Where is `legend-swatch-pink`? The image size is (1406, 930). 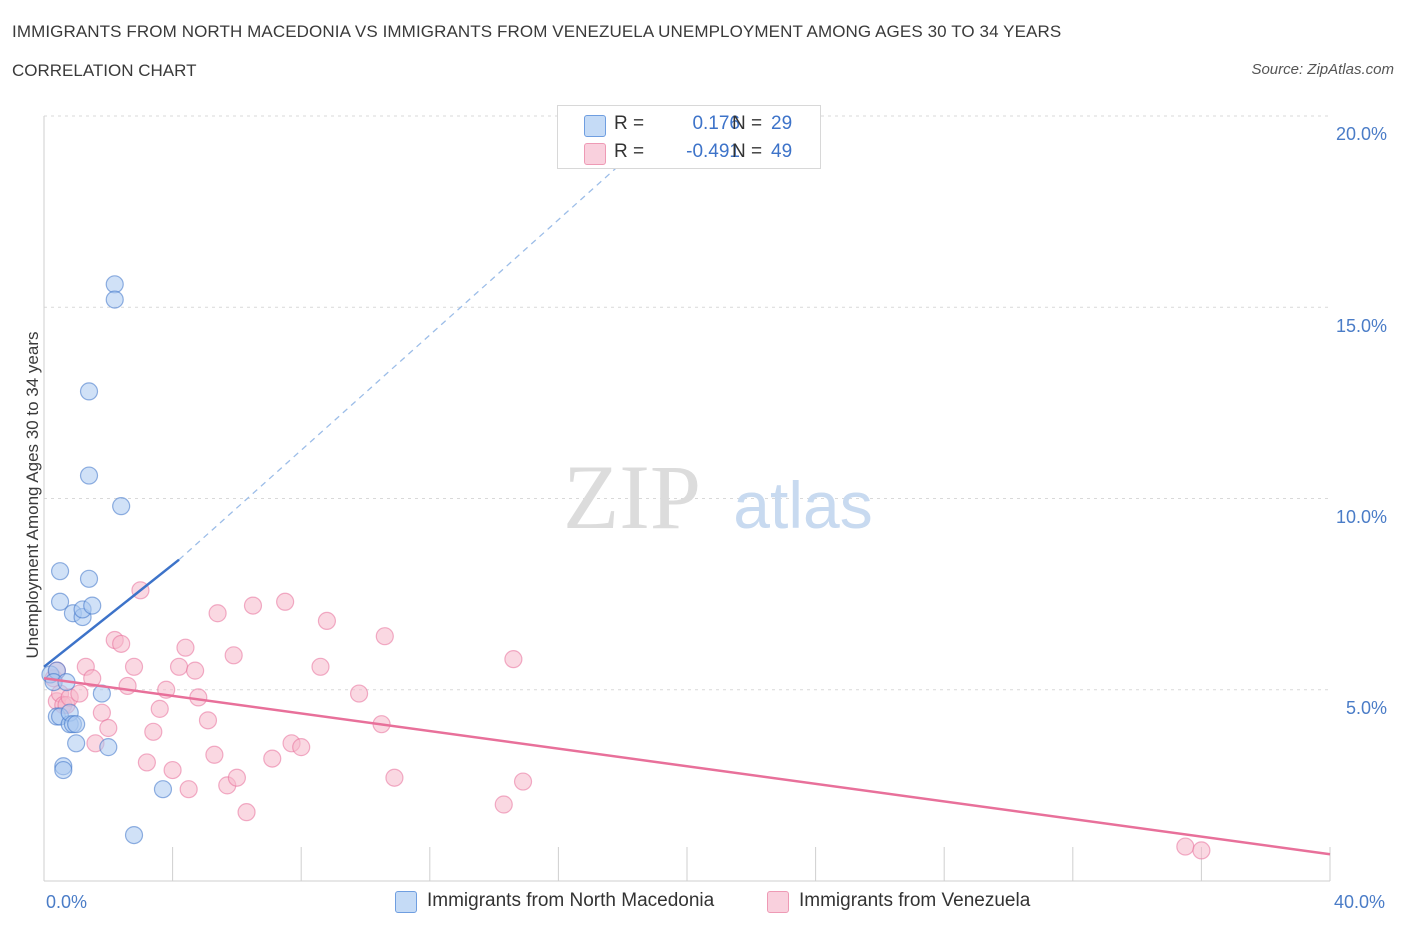 legend-swatch-pink is located at coordinates (595, 154).